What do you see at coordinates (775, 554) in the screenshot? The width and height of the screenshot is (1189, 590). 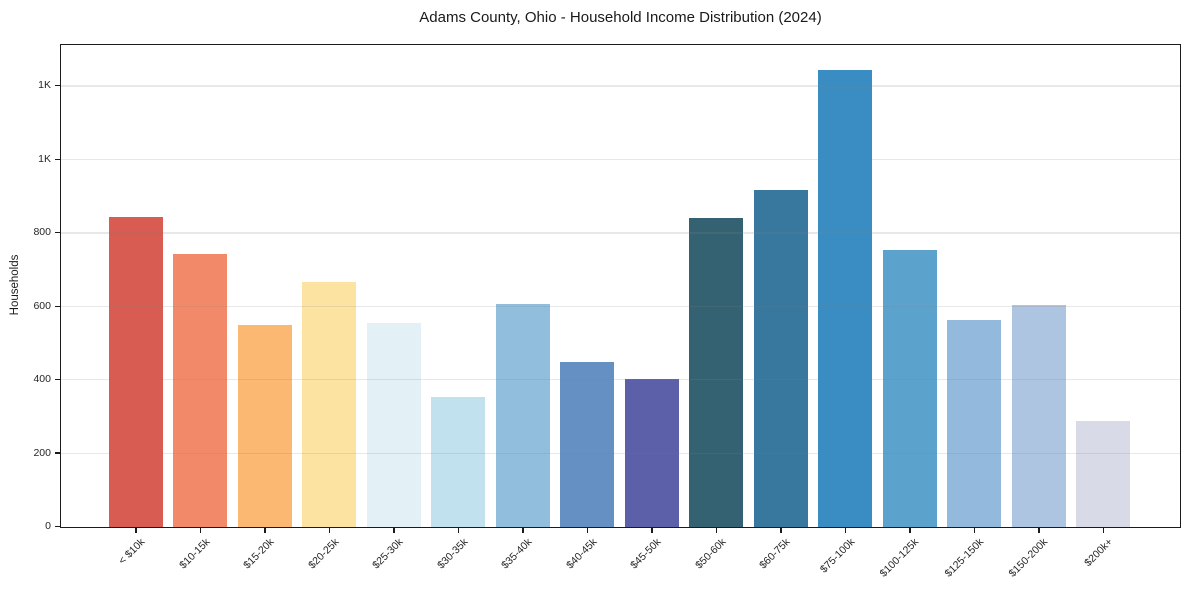 I see `x-tick-label-$60-75k: $60-75k` at bounding box center [775, 554].